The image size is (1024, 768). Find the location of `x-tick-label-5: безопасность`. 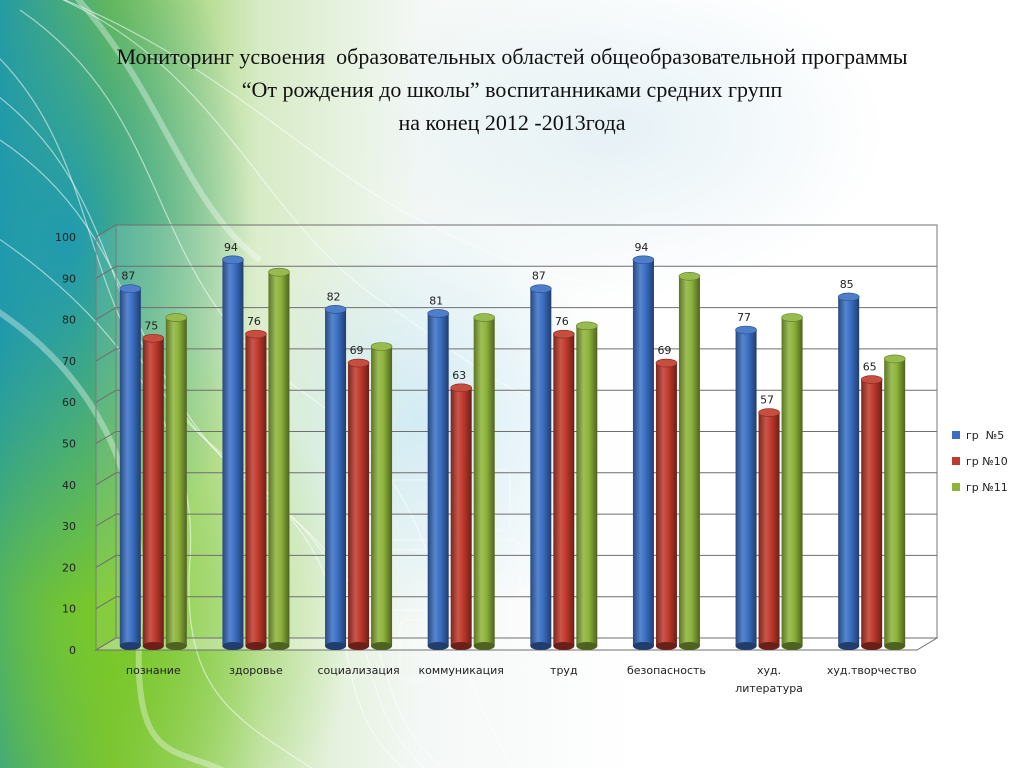

x-tick-label-5: безопасность is located at coordinates (666, 670).